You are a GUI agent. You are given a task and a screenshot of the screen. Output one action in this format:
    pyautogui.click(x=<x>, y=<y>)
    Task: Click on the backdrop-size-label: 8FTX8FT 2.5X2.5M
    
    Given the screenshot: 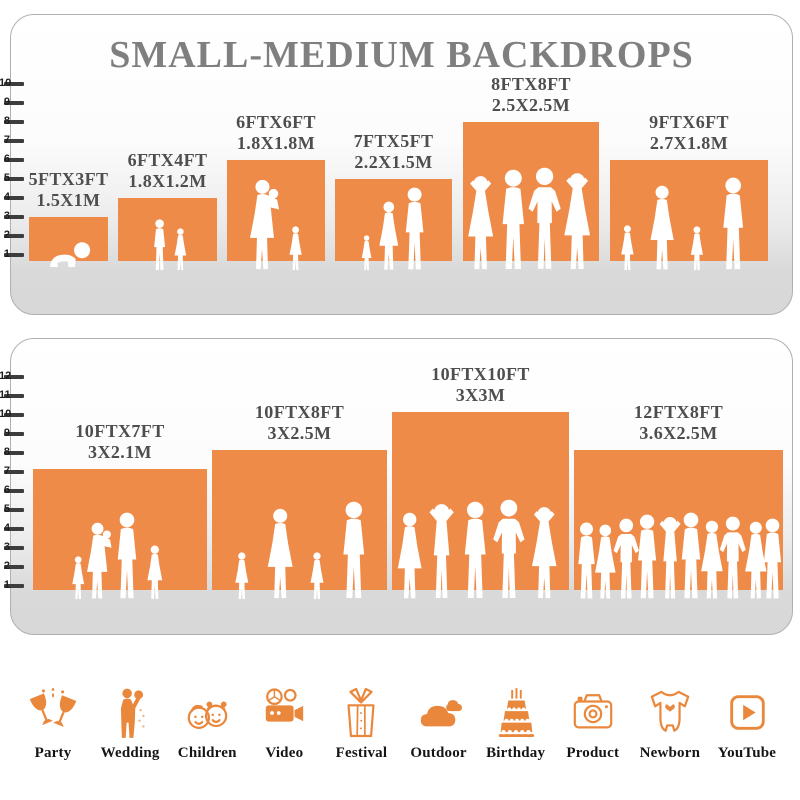 What is the action you would take?
    pyautogui.click(x=531, y=95)
    